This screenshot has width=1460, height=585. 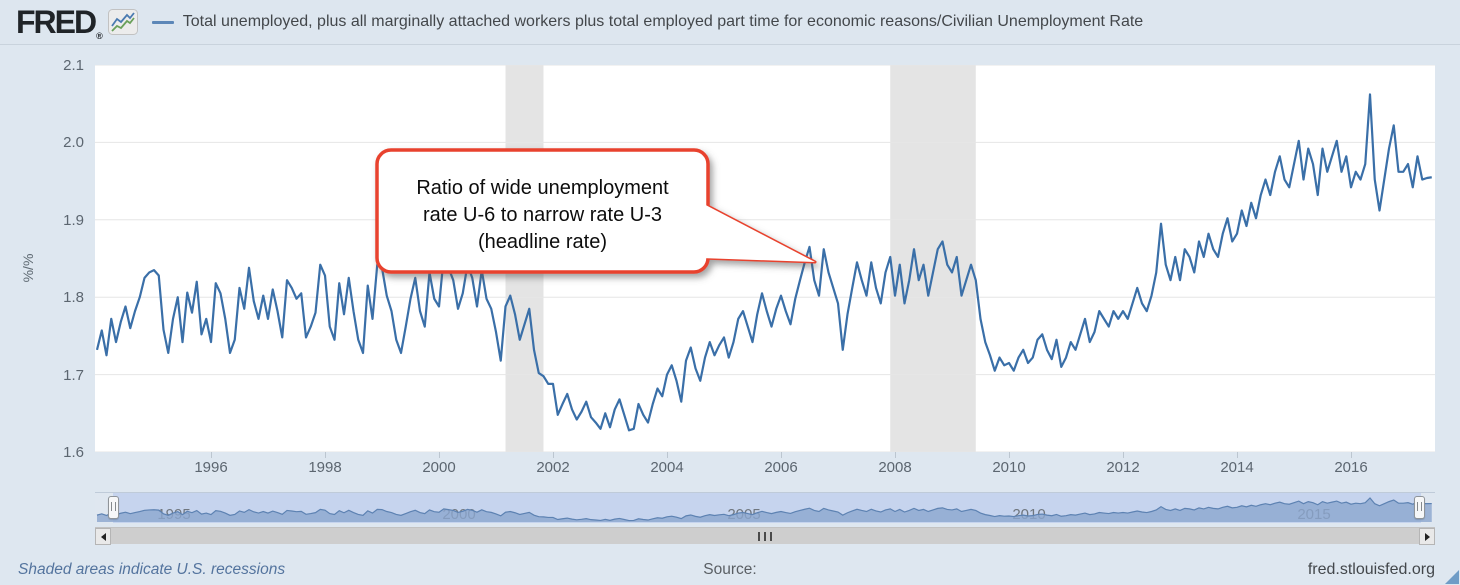 I want to click on x-tick-label: 2004, so click(x=667, y=467).